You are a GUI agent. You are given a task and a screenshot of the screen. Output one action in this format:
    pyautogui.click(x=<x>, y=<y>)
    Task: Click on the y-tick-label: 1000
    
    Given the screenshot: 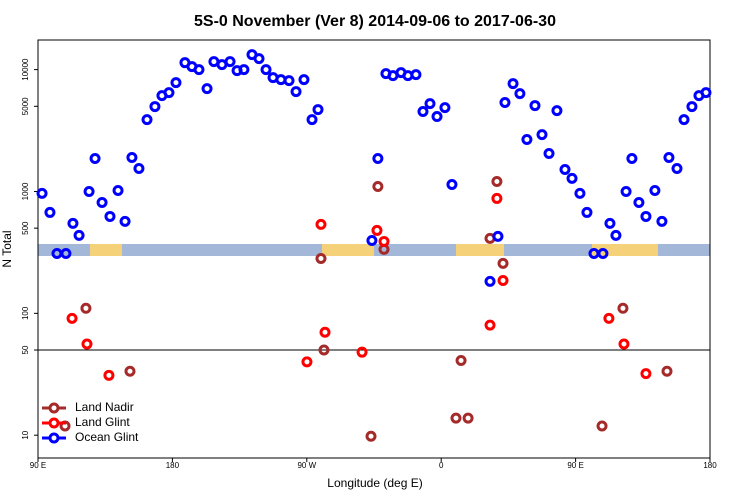 What is the action you would take?
    pyautogui.click(x=25, y=191)
    